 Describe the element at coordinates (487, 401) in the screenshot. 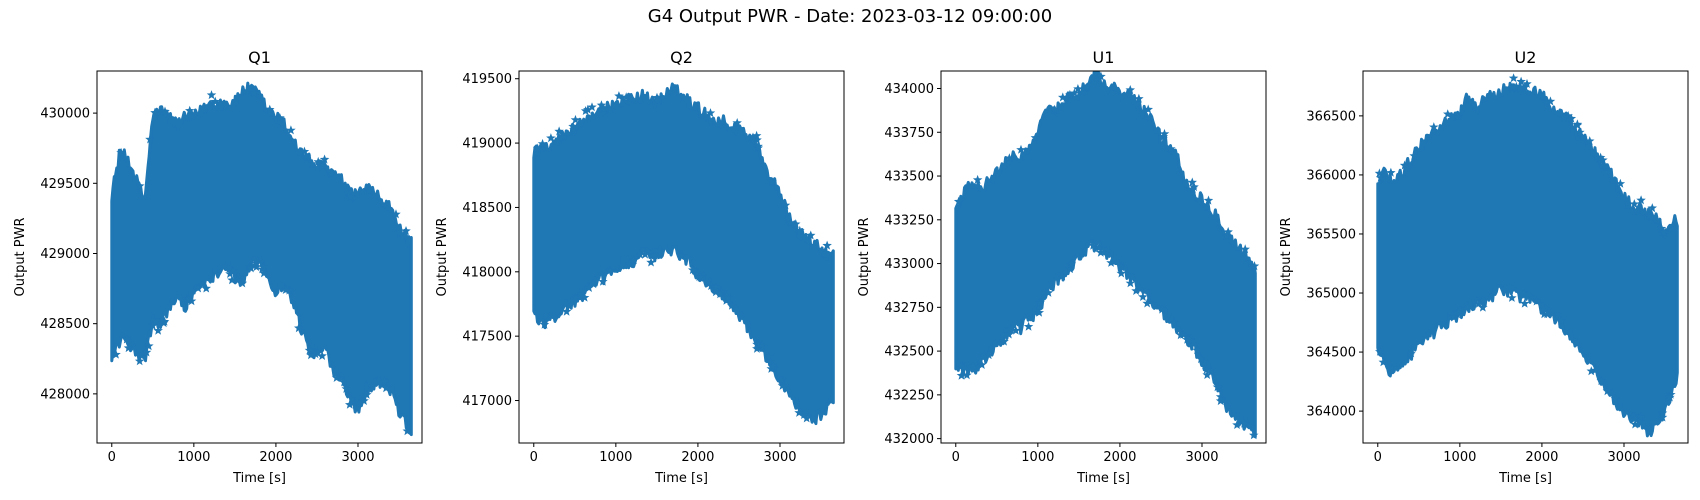

I see `y-tick-label: 417000` at that location.